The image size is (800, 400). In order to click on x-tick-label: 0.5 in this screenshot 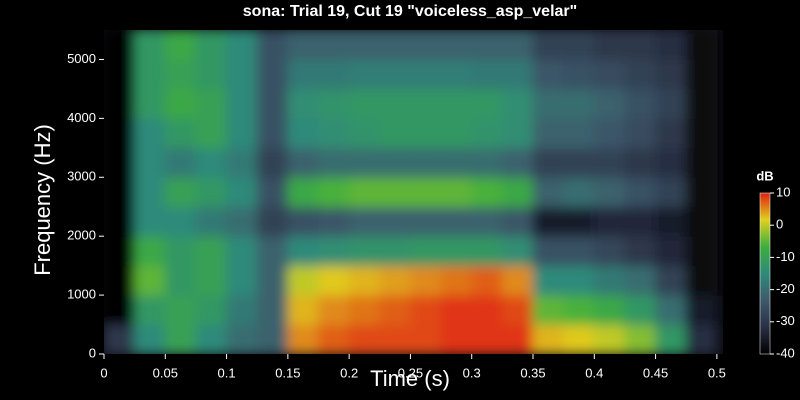, I will do `click(717, 372)`.